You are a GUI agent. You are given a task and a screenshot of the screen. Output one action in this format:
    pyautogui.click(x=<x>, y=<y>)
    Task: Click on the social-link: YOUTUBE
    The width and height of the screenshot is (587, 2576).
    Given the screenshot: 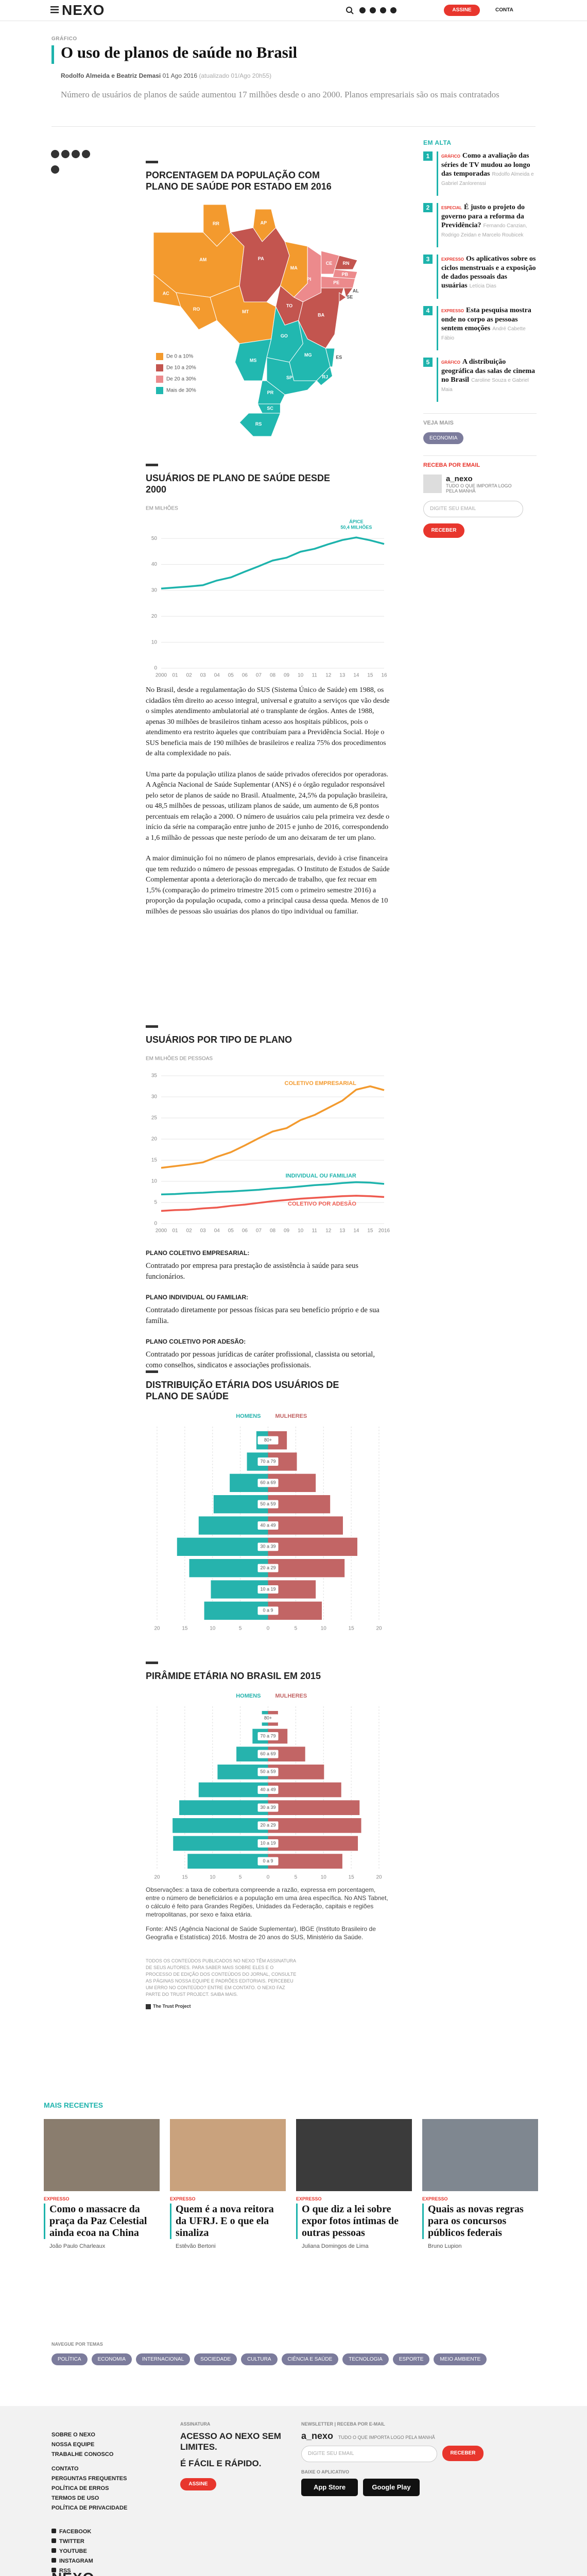 What is the action you would take?
    pyautogui.click(x=102, y=2551)
    